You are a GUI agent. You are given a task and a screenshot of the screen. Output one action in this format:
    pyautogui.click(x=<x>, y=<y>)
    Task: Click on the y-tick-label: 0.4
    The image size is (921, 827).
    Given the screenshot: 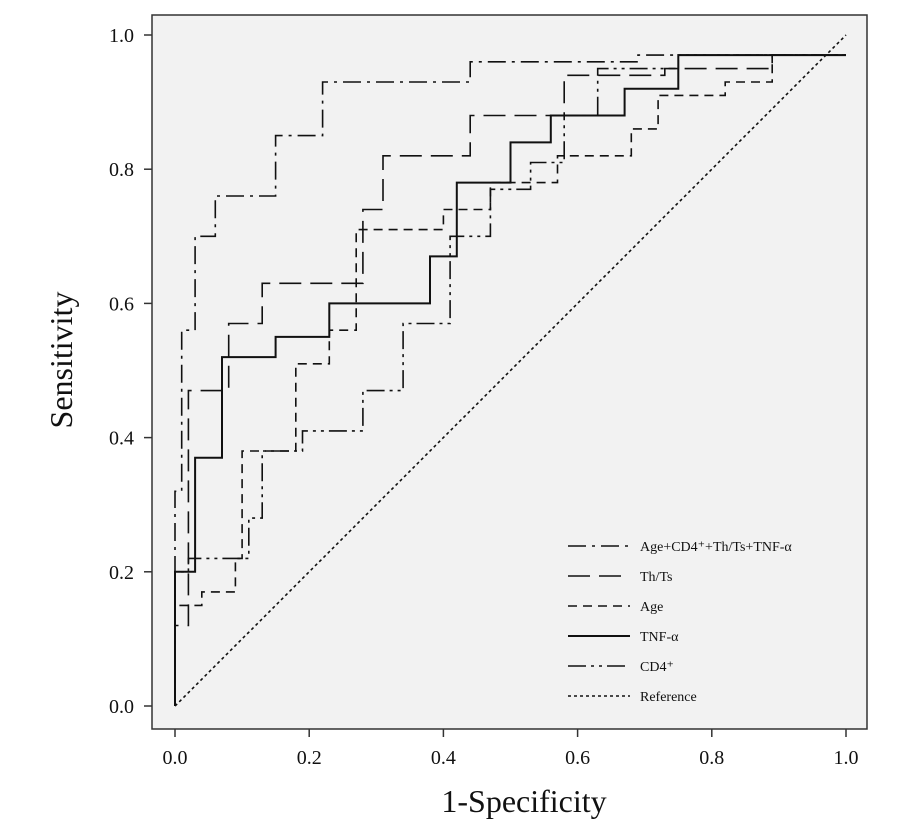 What is the action you would take?
    pyautogui.click(x=121, y=439)
    